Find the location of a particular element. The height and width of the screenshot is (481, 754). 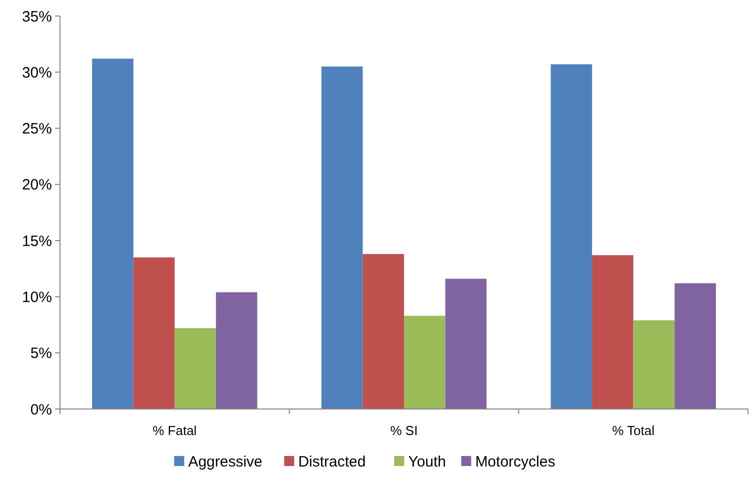

y-tick-label: 20% is located at coordinates (37, 185).